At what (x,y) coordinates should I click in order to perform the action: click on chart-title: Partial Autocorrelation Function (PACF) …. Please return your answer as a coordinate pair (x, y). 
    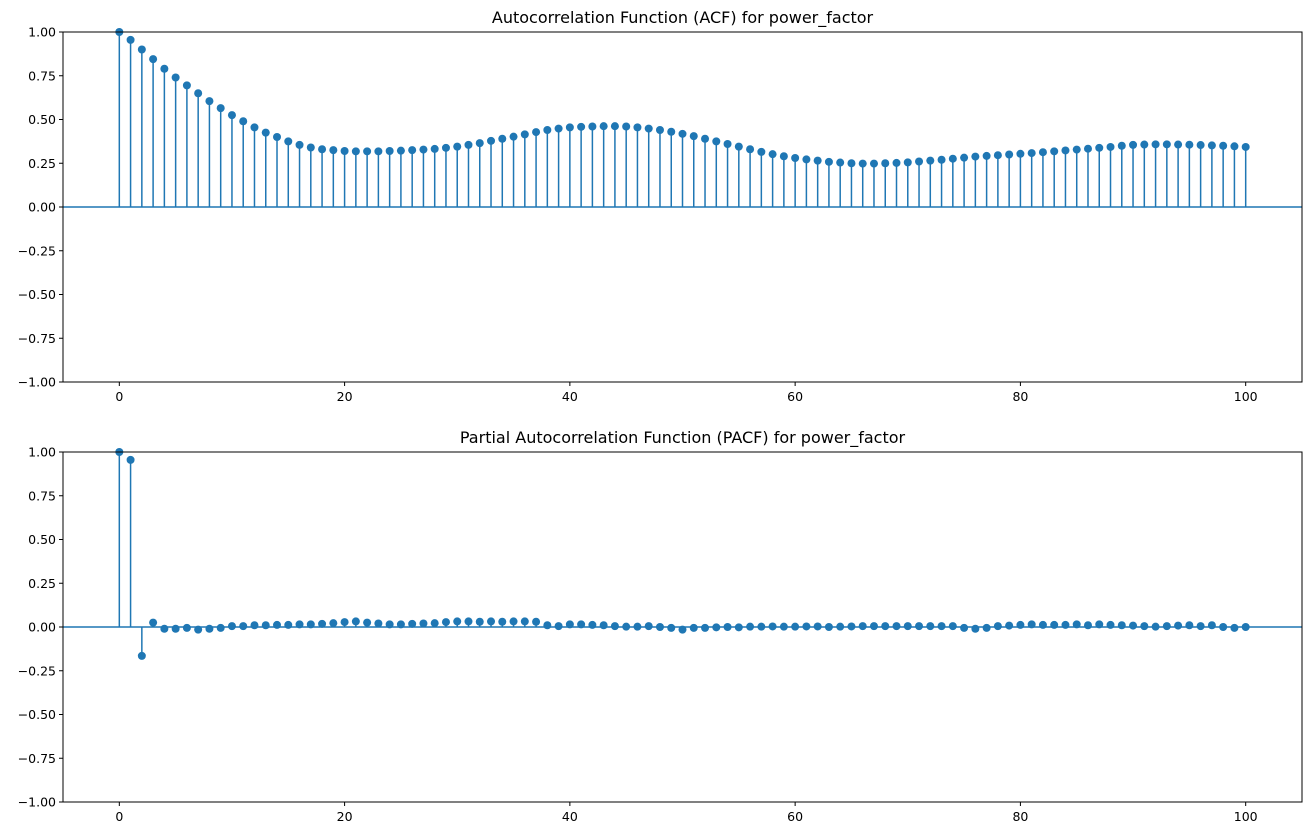
    Looking at the image, I should click on (683, 438).